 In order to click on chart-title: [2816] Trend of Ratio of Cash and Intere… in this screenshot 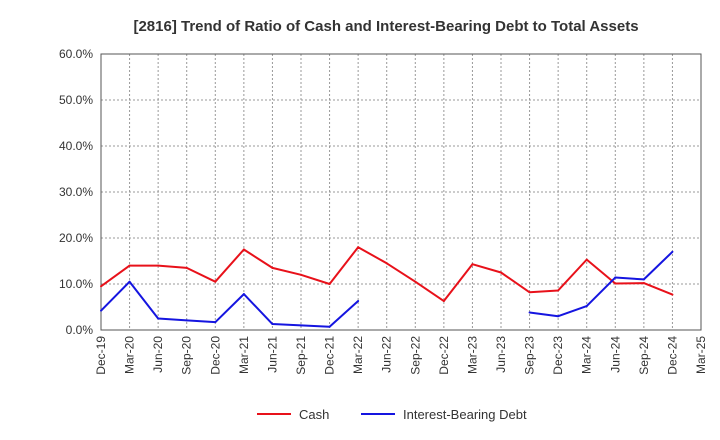, I will do `click(385, 26)`.